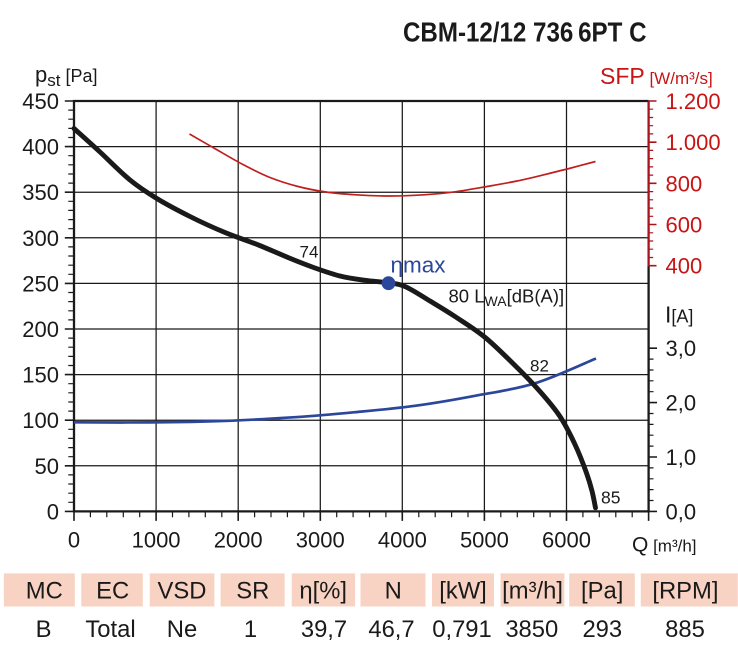 The height and width of the screenshot is (653, 738). What do you see at coordinates (40, 375) in the screenshot?
I see `svg-text: 150` at bounding box center [40, 375].